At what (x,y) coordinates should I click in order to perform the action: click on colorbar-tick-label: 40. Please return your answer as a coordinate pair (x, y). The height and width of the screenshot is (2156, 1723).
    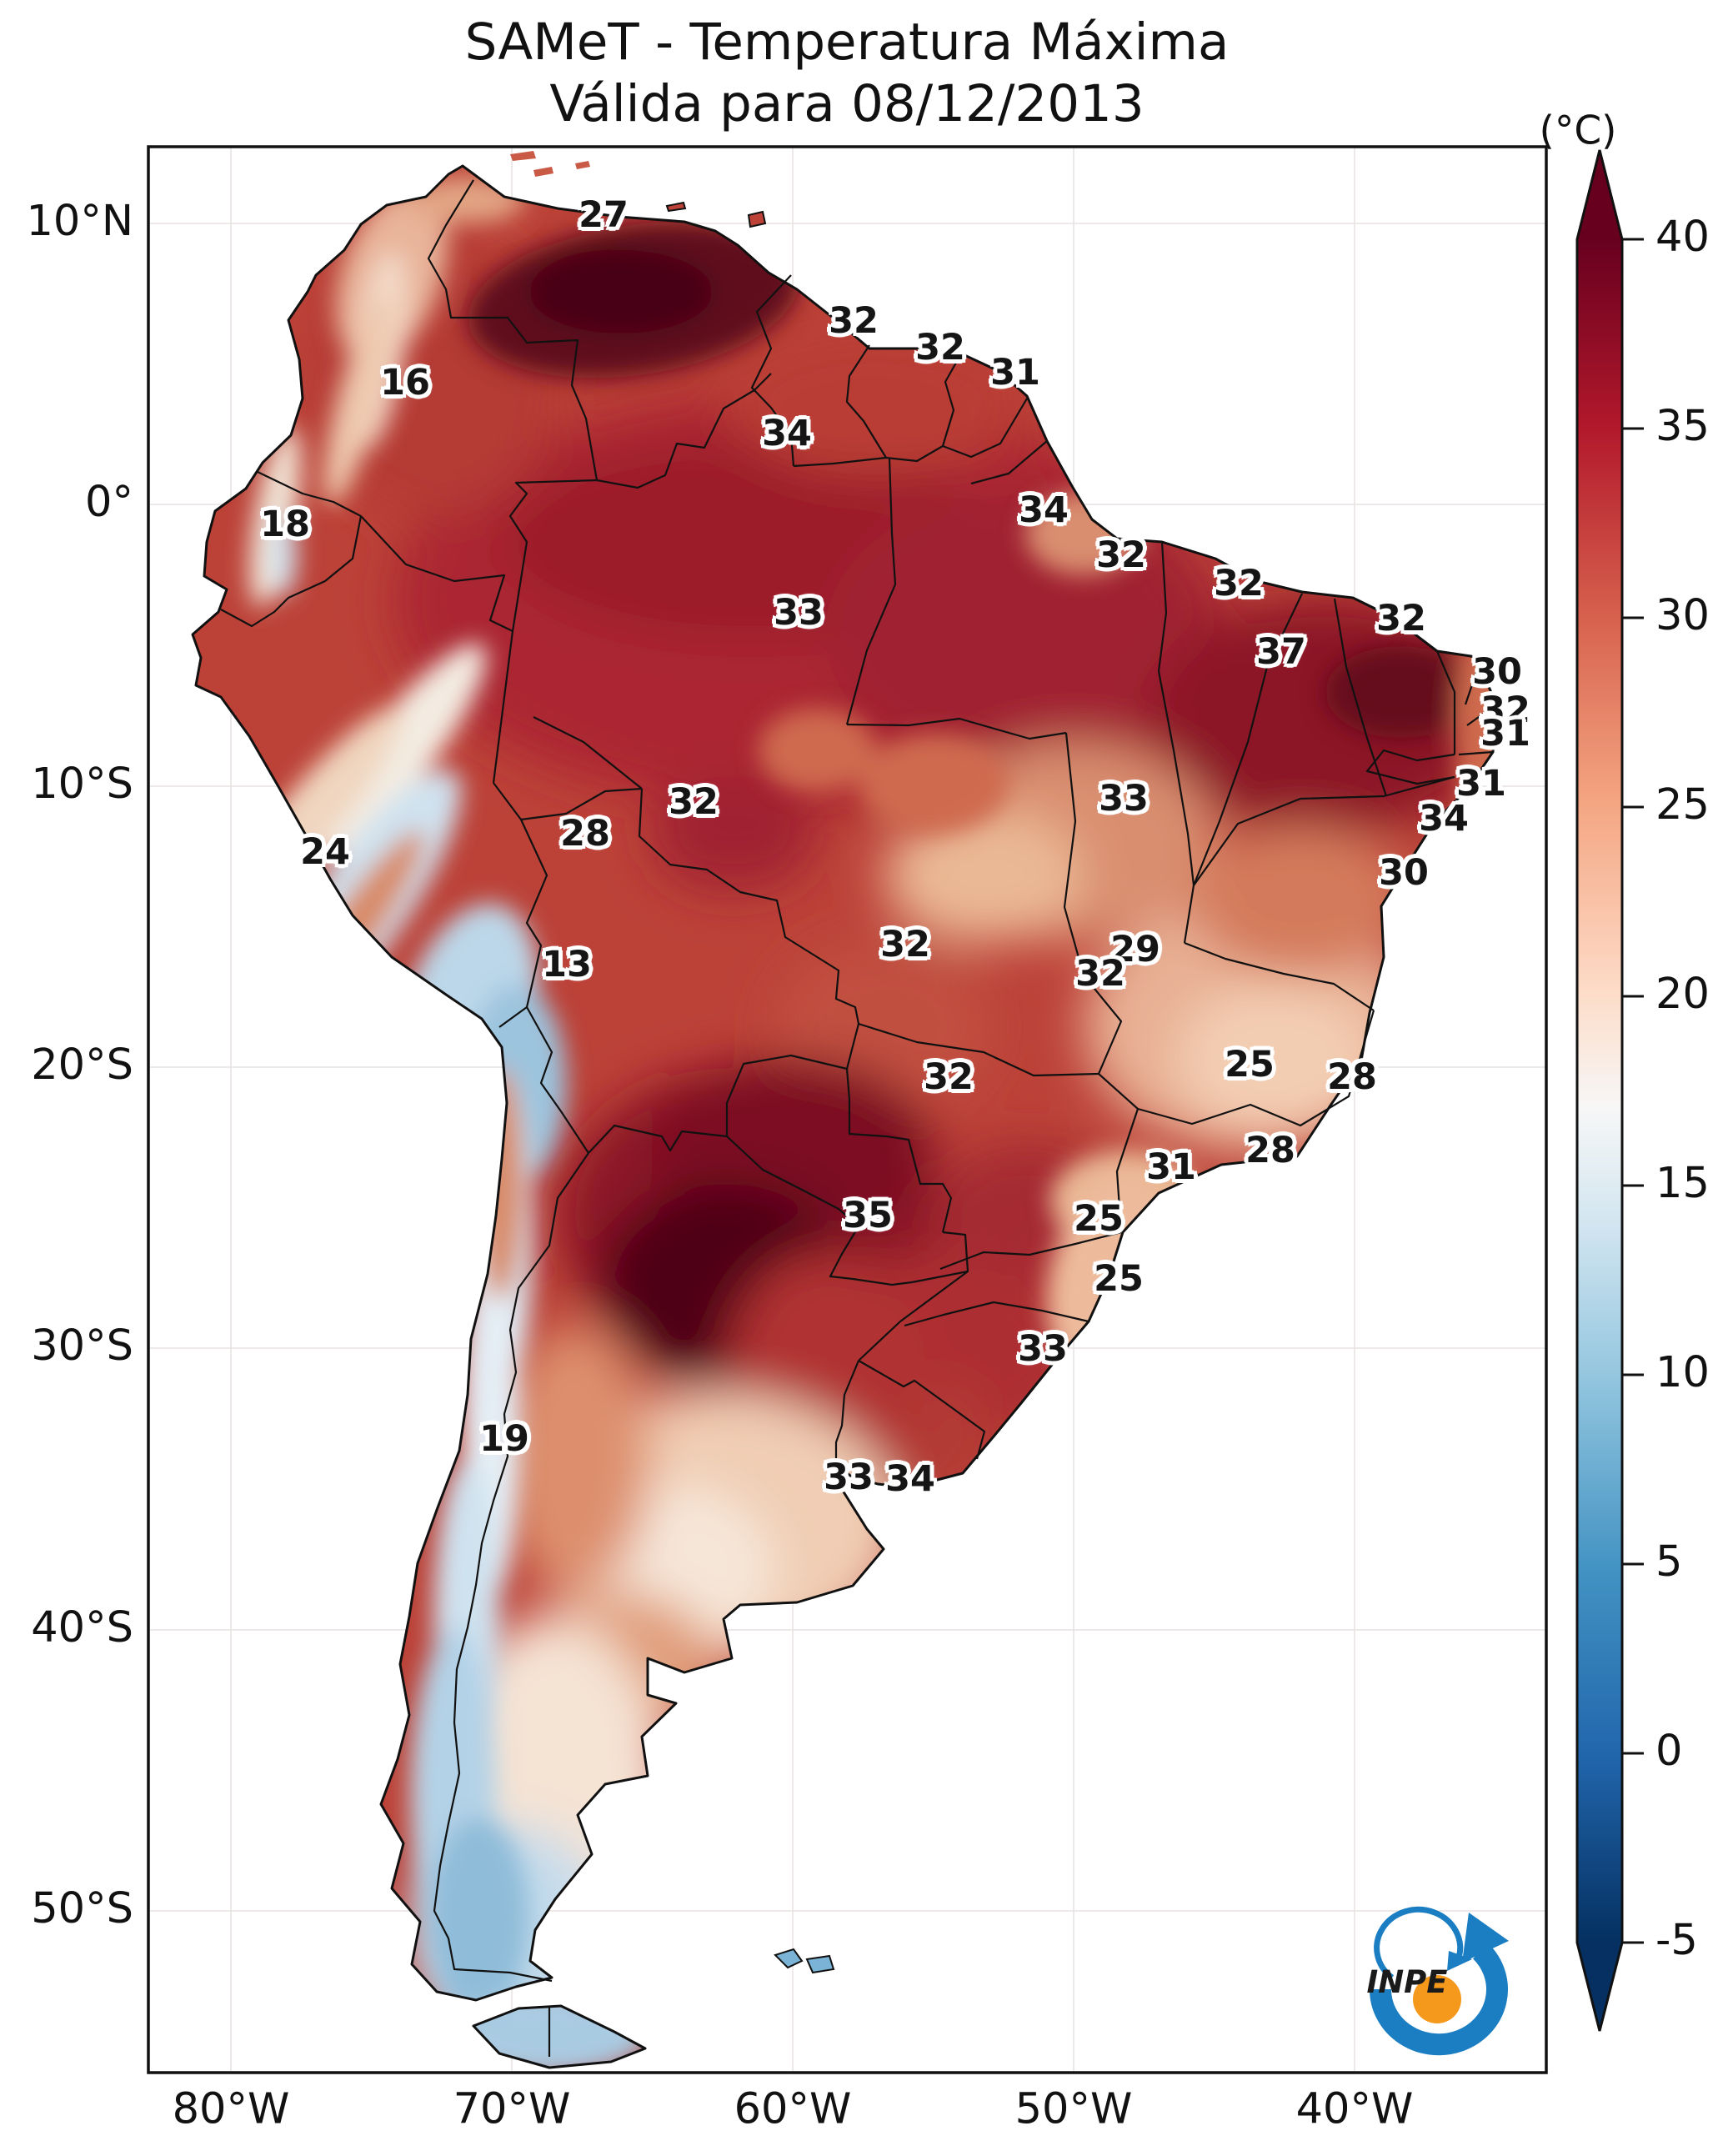
    Looking at the image, I should click on (1682, 238).